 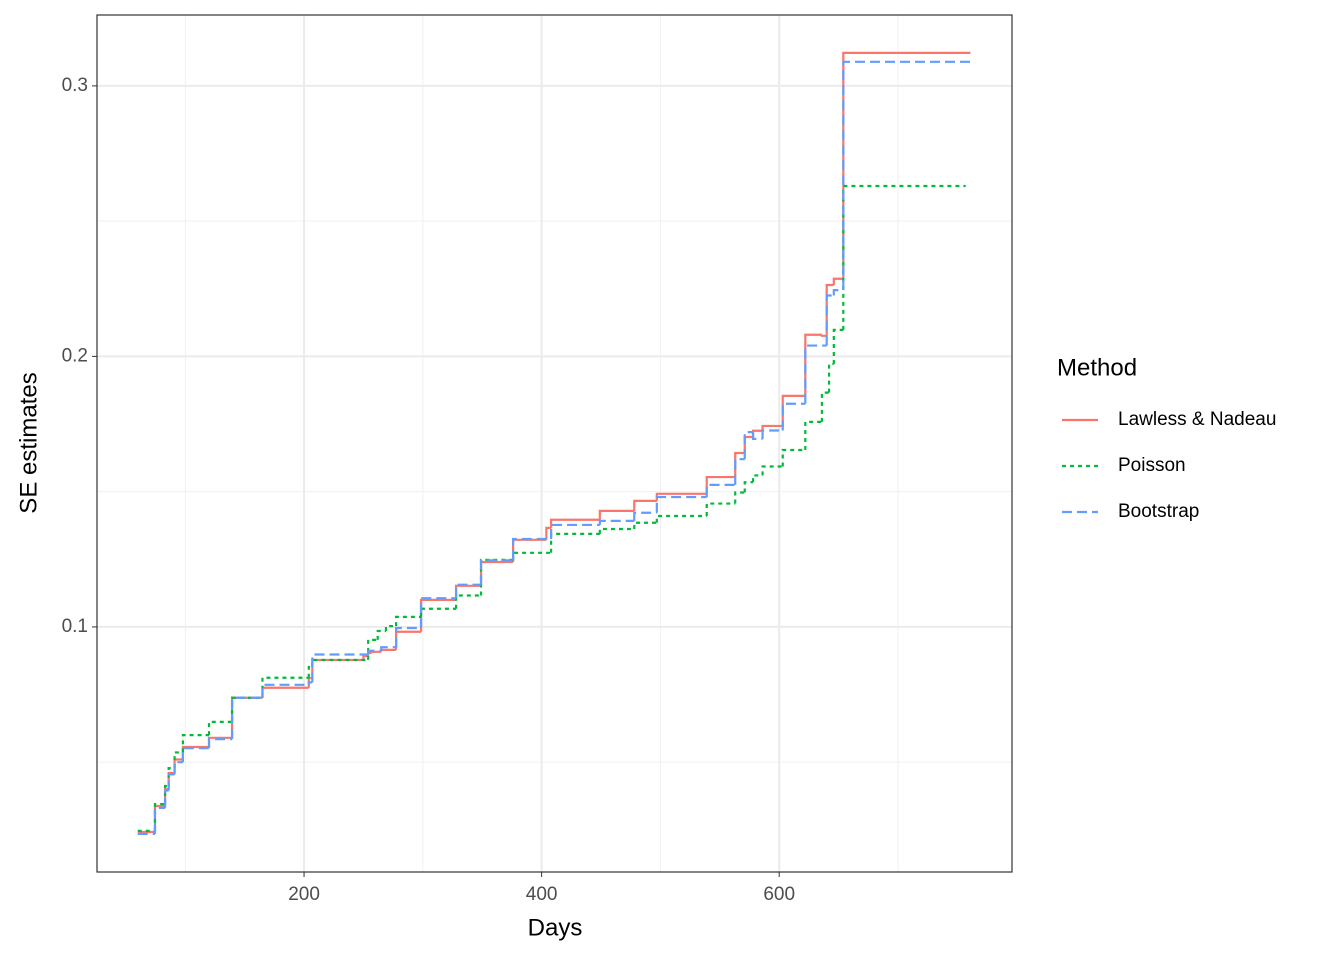 What do you see at coordinates (304, 894) in the screenshot?
I see `x-tick-label: 200` at bounding box center [304, 894].